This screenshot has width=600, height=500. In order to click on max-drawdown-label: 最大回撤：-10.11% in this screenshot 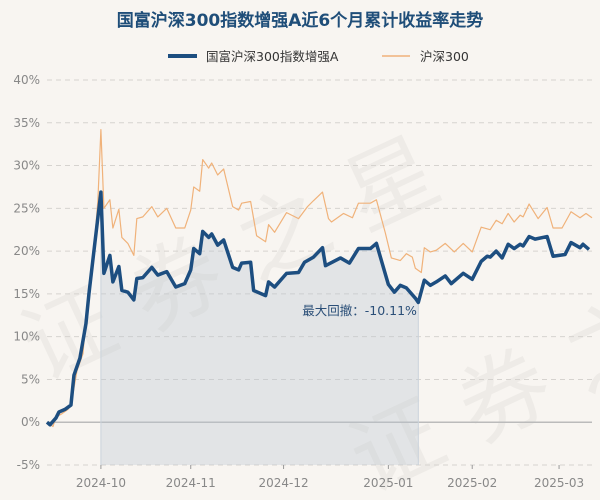, I will do `click(359, 310)`.